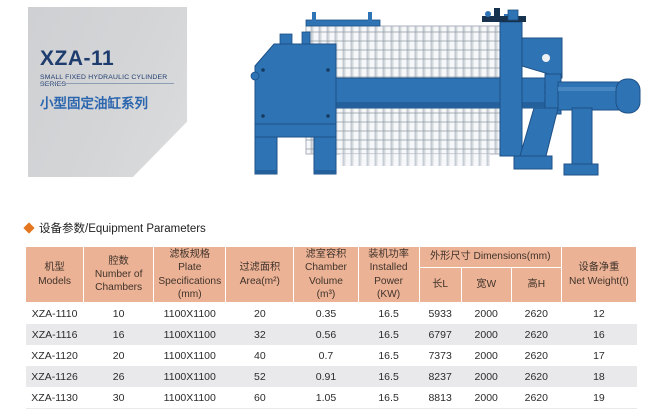 This screenshot has height=409, width=657. Describe the element at coordinates (104, 81) in the screenshot. I see `series-subtitle-en: SMALL FIXED HYDRAULIC CYLINDER SERIES` at that location.